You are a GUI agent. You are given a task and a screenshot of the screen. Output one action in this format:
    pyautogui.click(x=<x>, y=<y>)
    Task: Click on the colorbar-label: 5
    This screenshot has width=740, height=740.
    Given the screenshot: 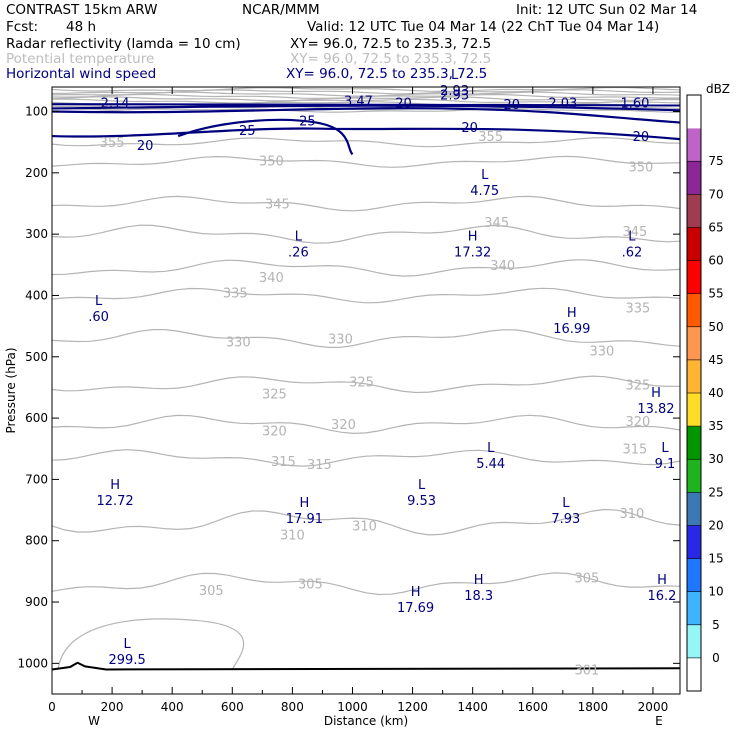 What is the action you would take?
    pyautogui.click(x=716, y=625)
    